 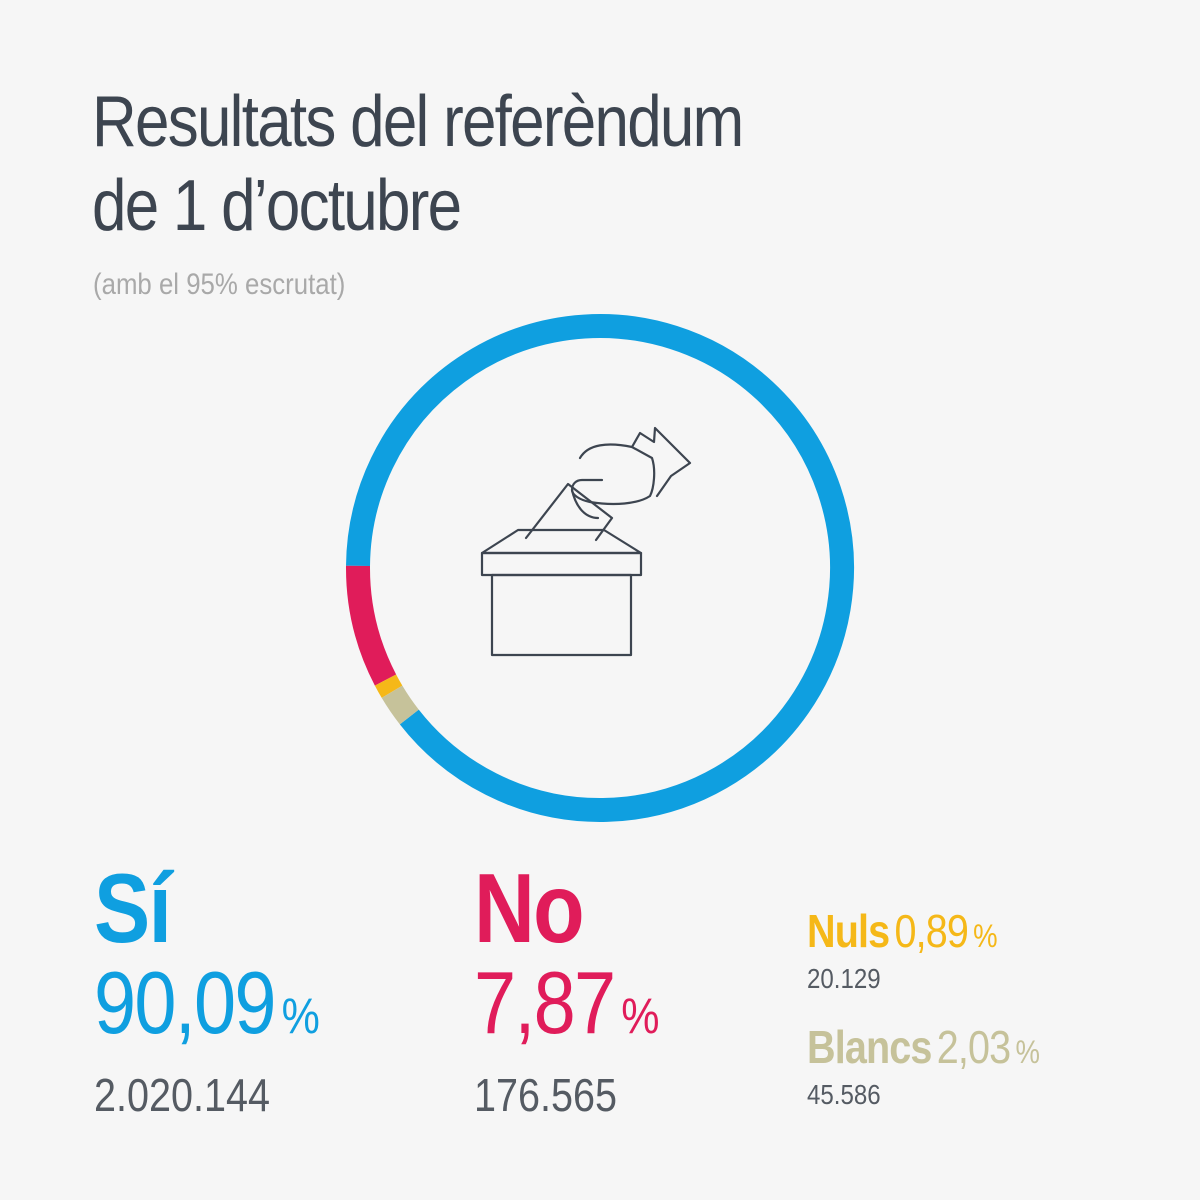 What do you see at coordinates (300, 1016) in the screenshot?
I see `si-percent-sign: %` at bounding box center [300, 1016].